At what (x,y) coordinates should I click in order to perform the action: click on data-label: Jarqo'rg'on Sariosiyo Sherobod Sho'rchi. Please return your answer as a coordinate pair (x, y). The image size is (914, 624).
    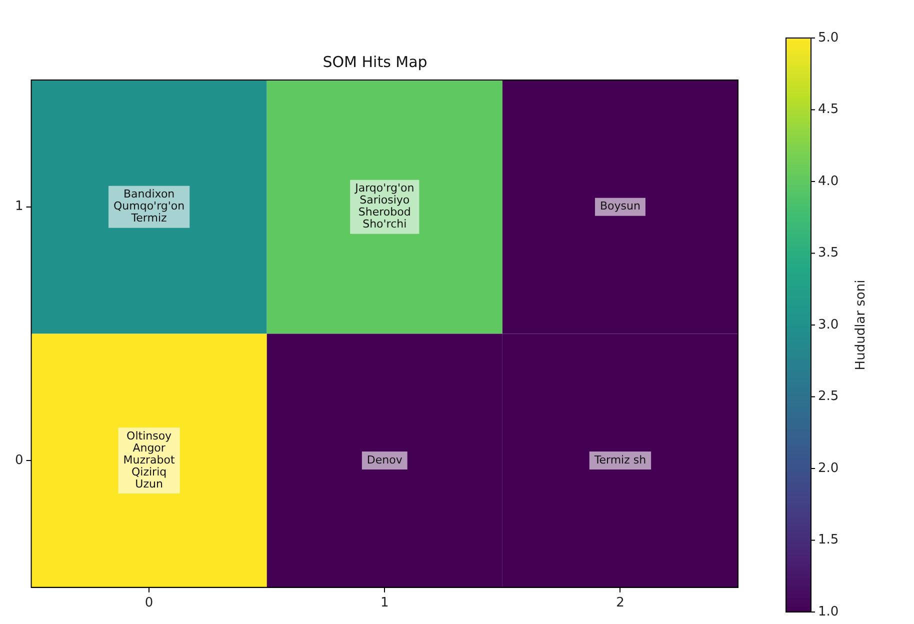
    Looking at the image, I should click on (384, 206).